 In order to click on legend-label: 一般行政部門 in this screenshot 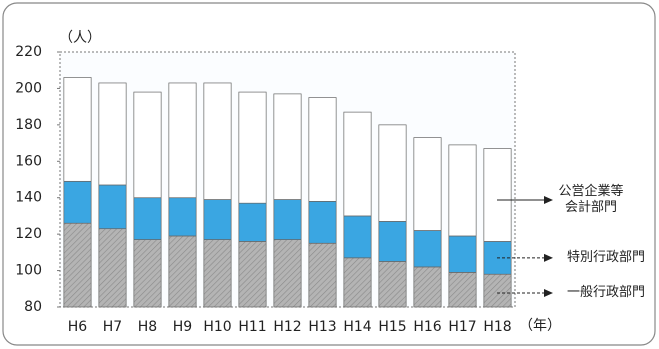, I will do `click(605, 292)`.